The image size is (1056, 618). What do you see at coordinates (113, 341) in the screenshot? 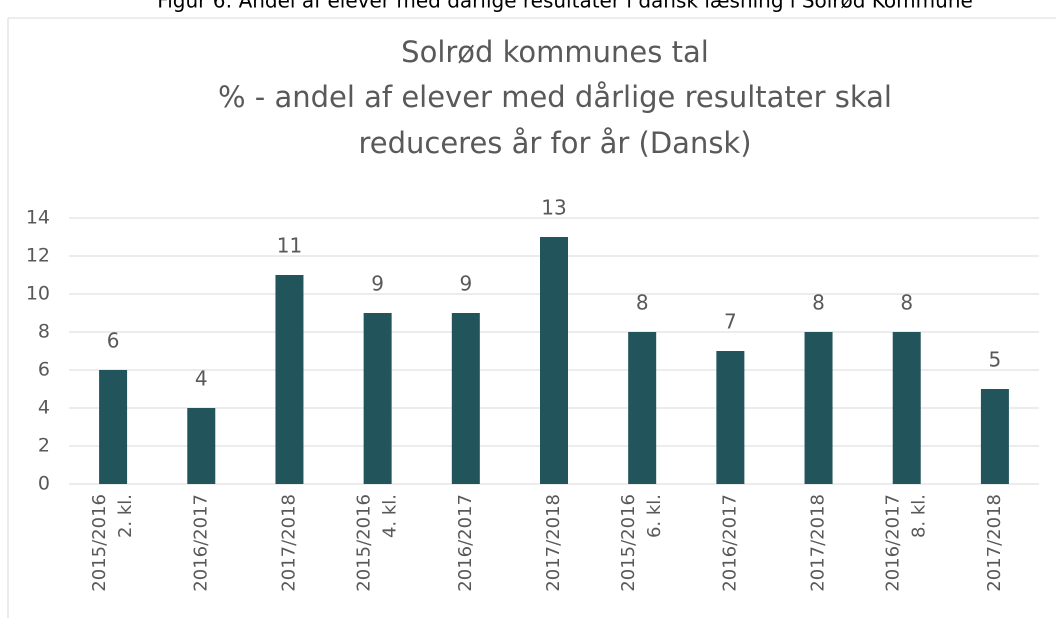
I see `data-label: 6` at bounding box center [113, 341].